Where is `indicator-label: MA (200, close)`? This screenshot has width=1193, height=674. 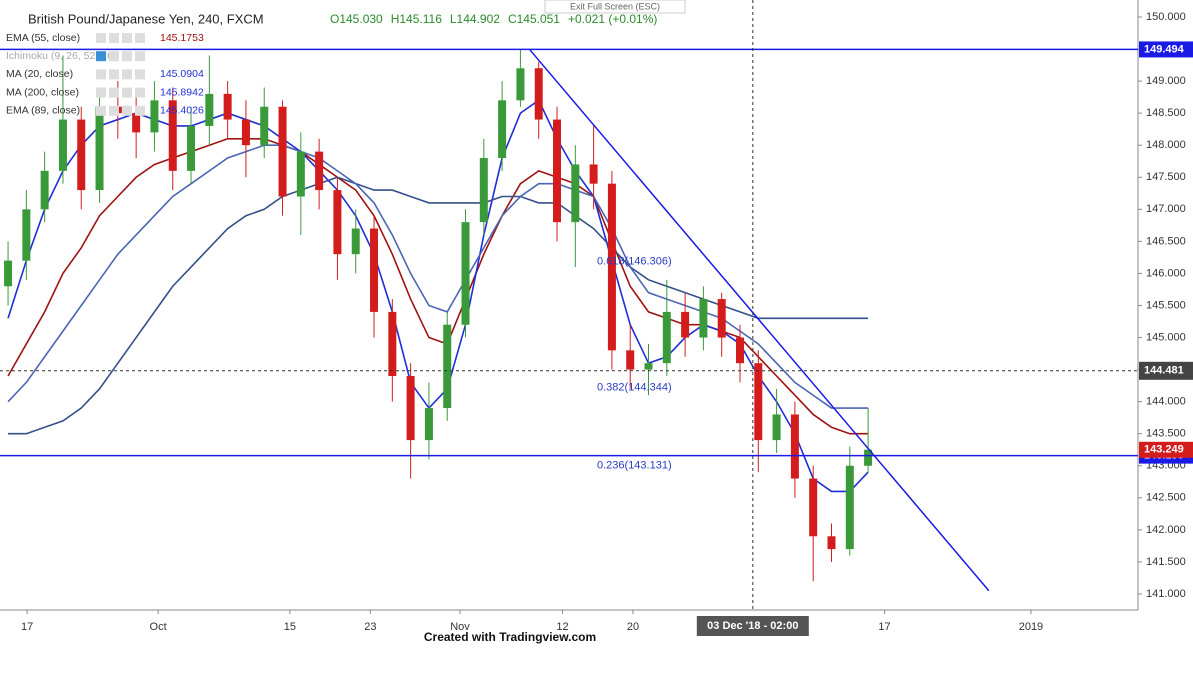 indicator-label: MA (200, close) is located at coordinates (42, 92).